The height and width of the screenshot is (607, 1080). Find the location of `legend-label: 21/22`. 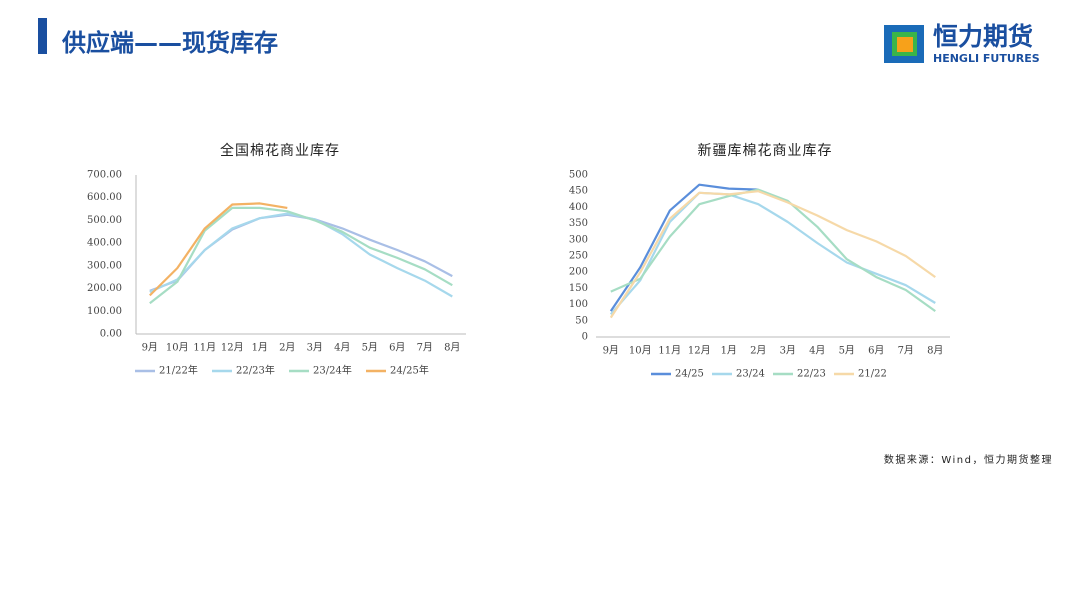

legend-label: 21/22 is located at coordinates (872, 374).